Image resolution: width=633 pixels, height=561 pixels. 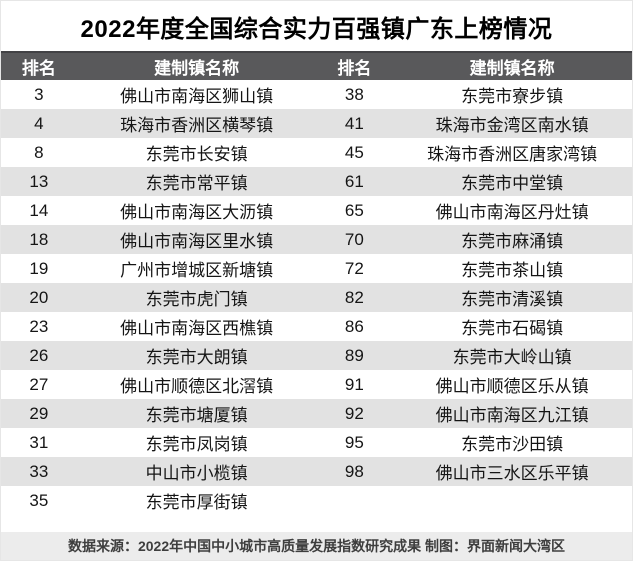 What do you see at coordinates (196, 239) in the screenshot?
I see `town-cell: 佛山市南海区里水镇` at bounding box center [196, 239].